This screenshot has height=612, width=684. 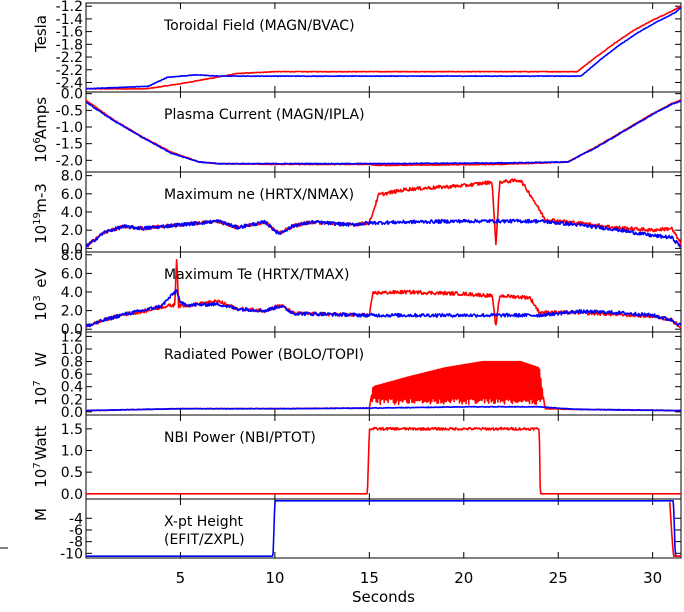 What do you see at coordinates (383, 386) in the screenshot?
I see `panel-5-series-red` at bounding box center [383, 386].